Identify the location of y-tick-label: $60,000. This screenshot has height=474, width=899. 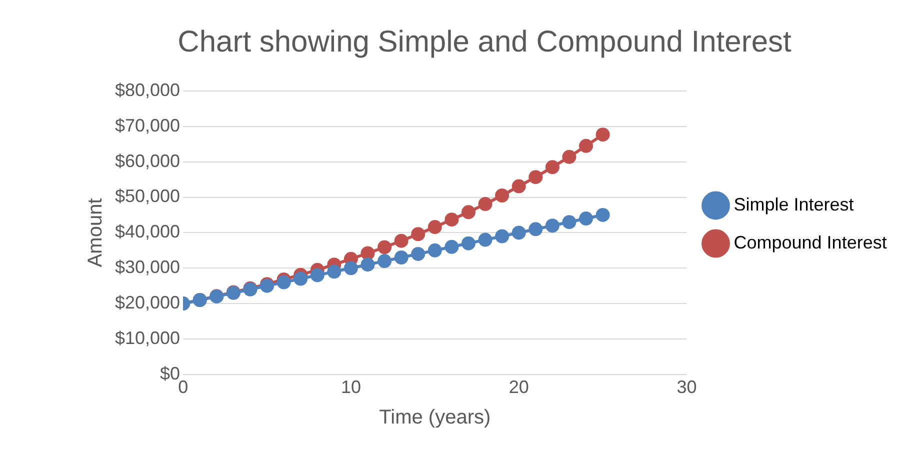
(147, 160).